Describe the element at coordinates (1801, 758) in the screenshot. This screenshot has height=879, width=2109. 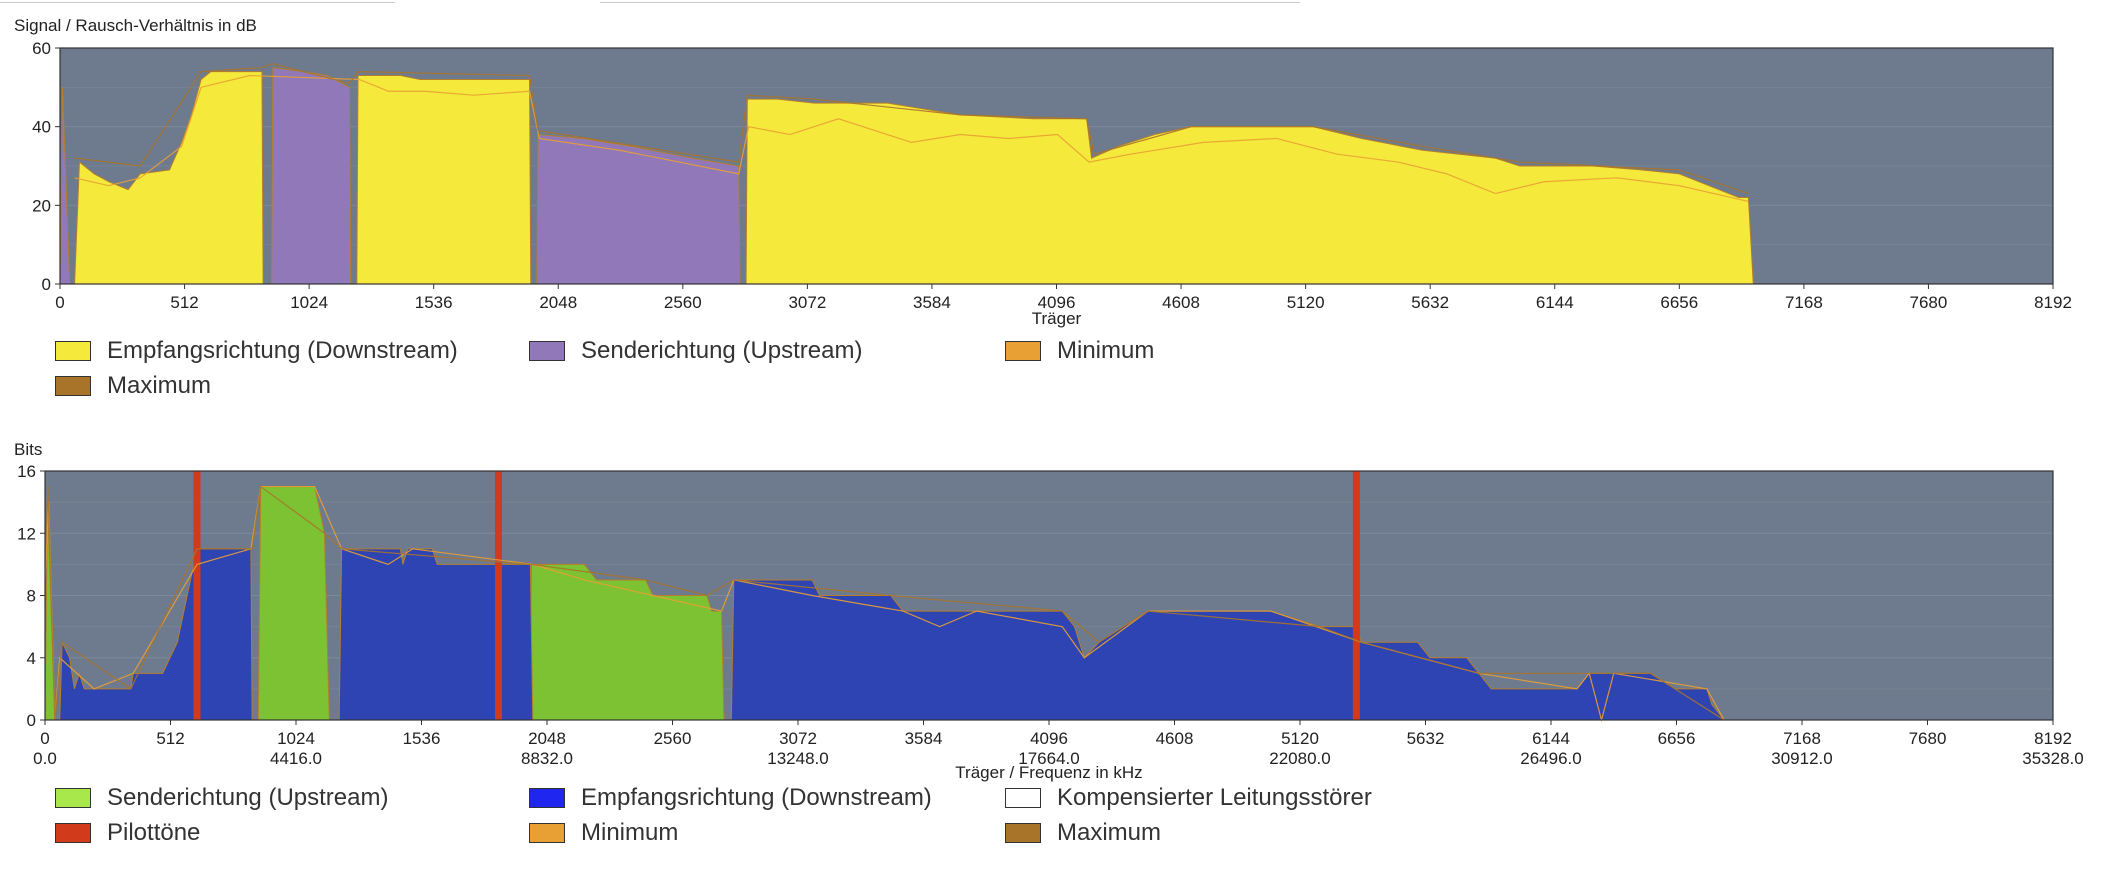
I see `x-tick-label-frequency: 30912.0` at that location.